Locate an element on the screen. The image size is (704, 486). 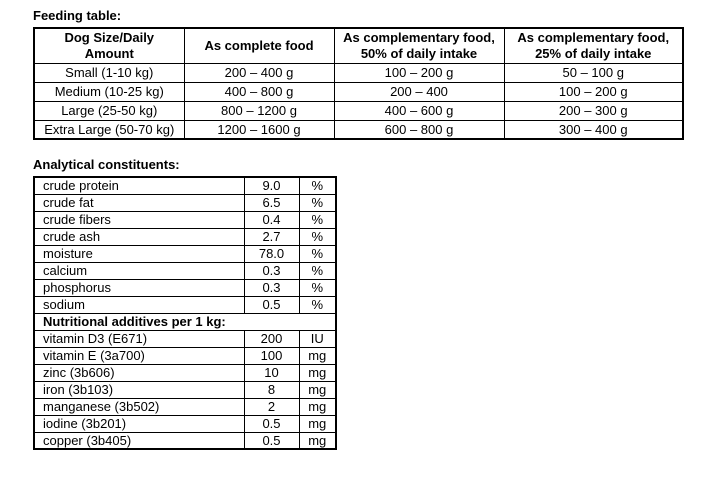
table-cell: 300 – 400 g is located at coordinates (593, 129).